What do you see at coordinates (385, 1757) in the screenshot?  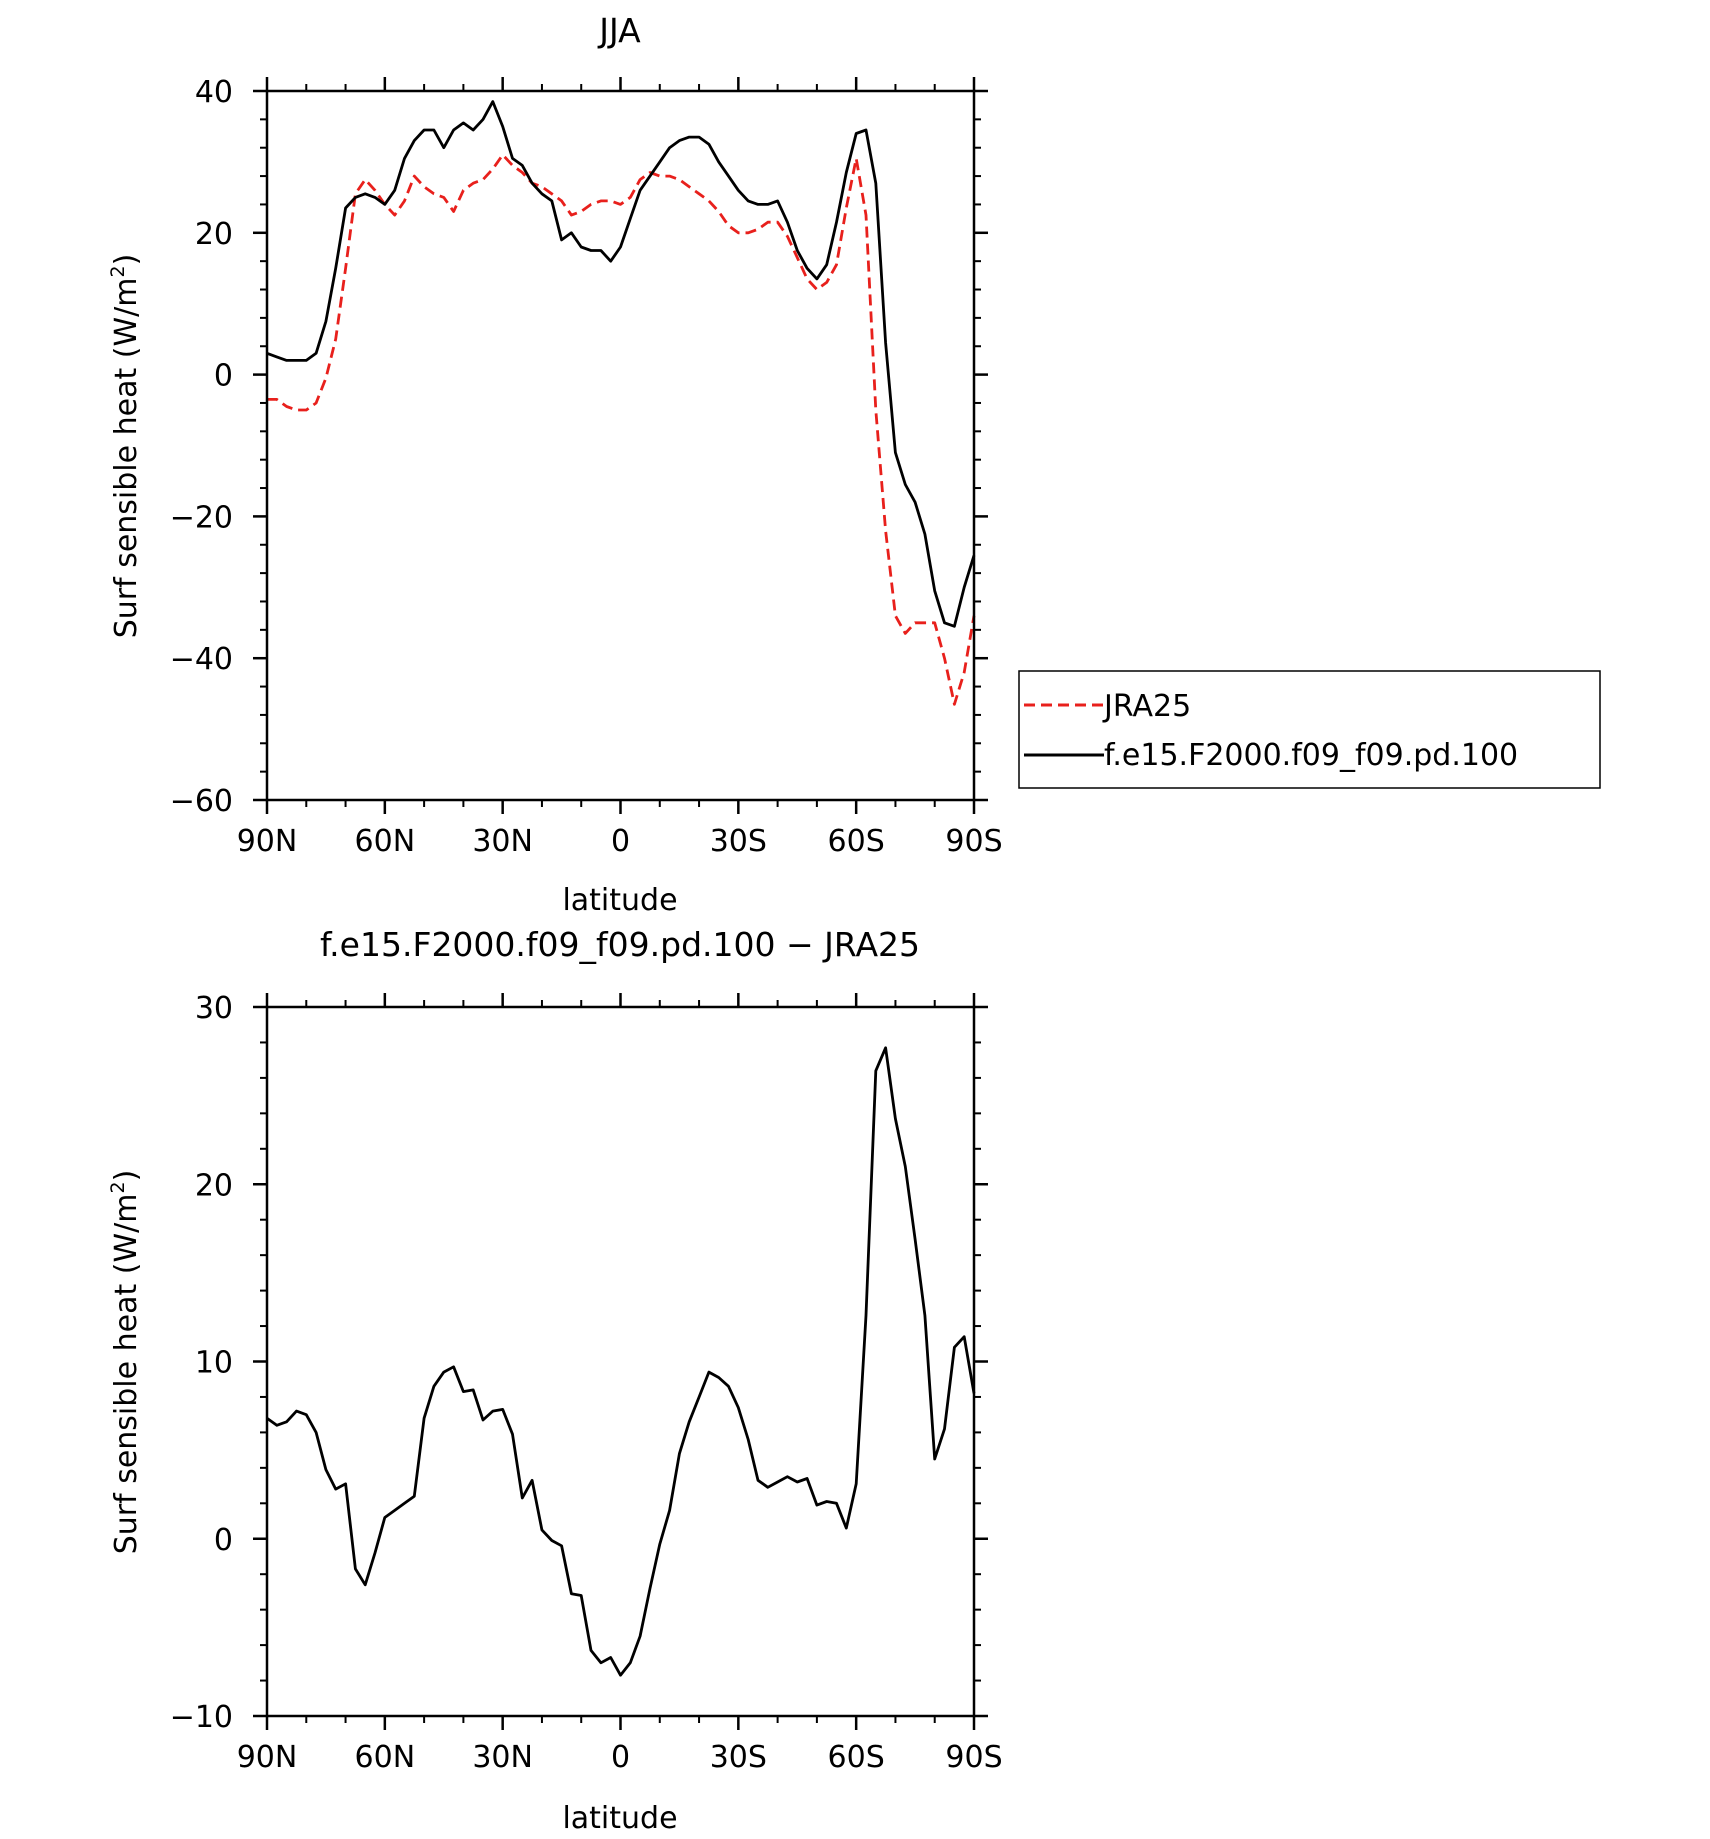 I see `bottom-x-tick-label: 60N` at bounding box center [385, 1757].